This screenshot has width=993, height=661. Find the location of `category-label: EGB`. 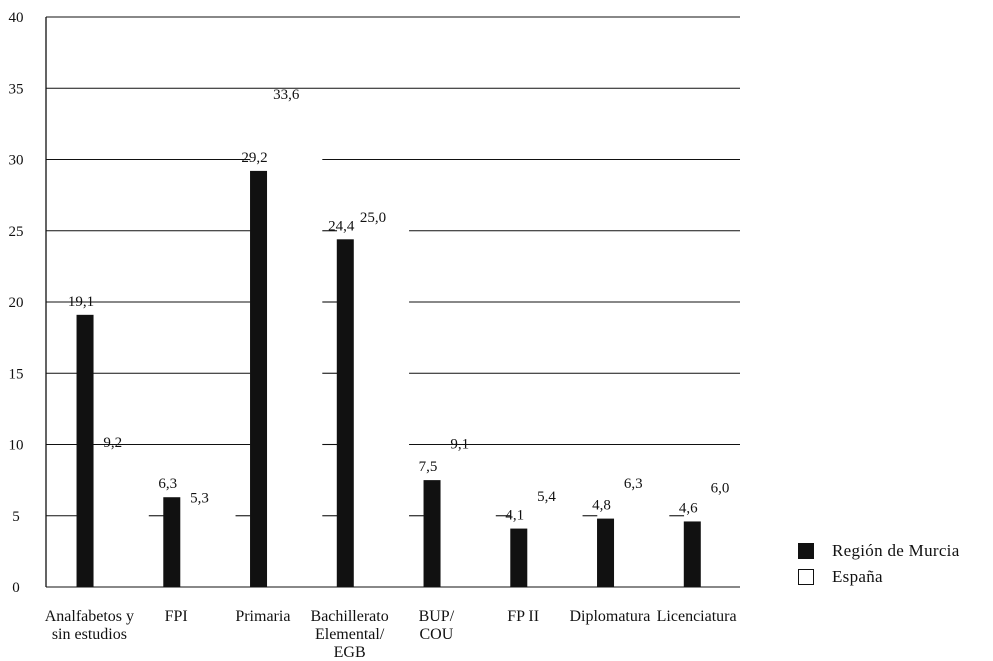

category-label: EGB is located at coordinates (350, 652).